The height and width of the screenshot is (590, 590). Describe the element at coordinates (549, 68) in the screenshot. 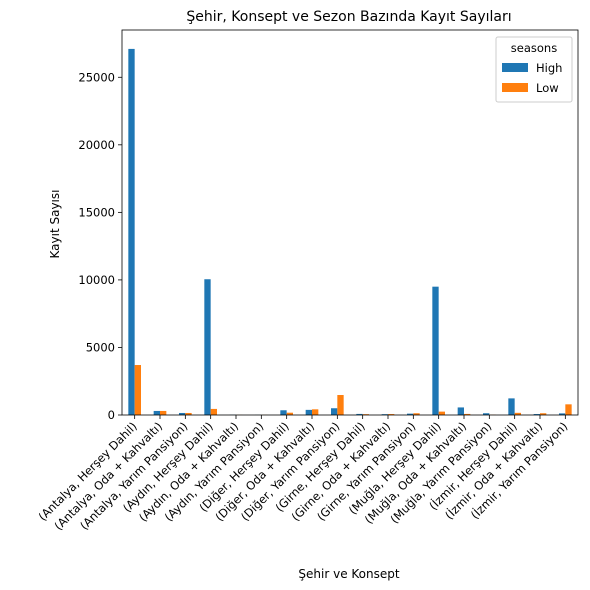

I see `legend-label-high: High` at that location.